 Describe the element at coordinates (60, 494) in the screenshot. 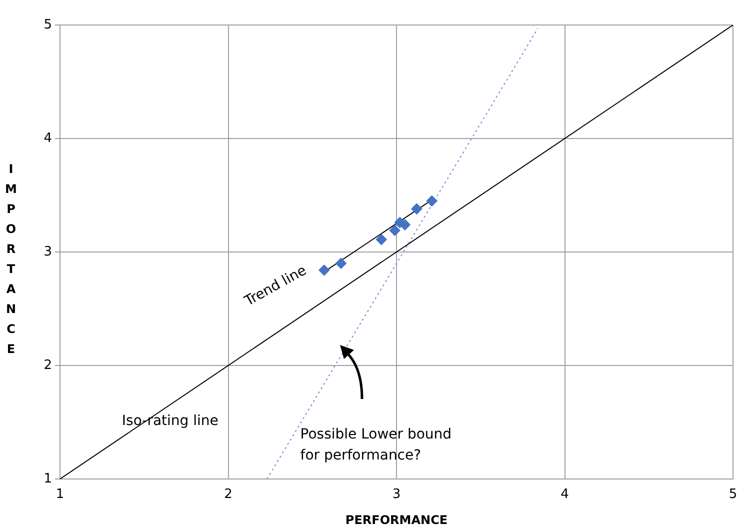

I see `x-tick-label: 1` at that location.